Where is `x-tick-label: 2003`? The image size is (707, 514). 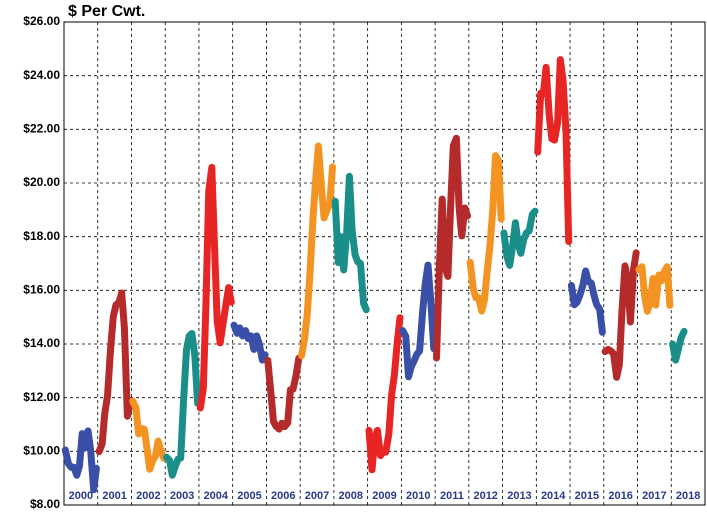 x-tick-label: 2003 is located at coordinates (182, 496).